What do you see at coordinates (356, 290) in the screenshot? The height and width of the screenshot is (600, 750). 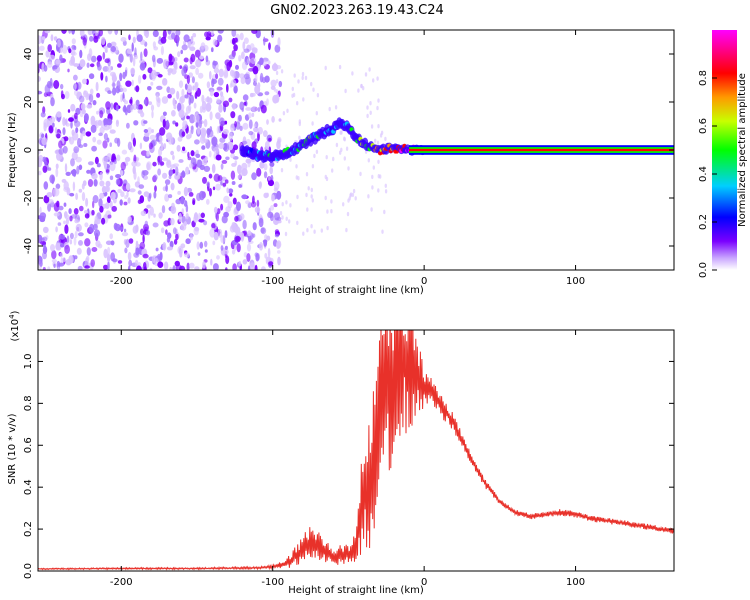 I see `spectrogram-x-axis-label: Height of straight line (km)` at bounding box center [356, 290].